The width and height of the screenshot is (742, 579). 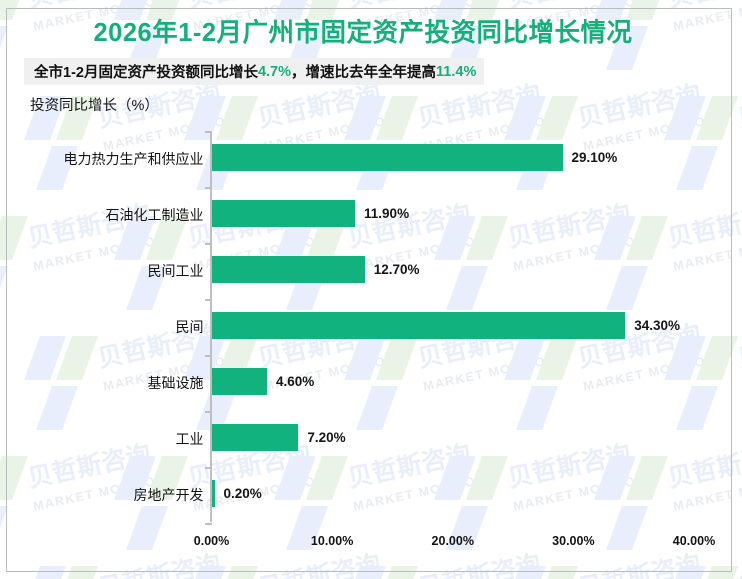 I want to click on bar-value-label: 12.70%, so click(x=396, y=269).